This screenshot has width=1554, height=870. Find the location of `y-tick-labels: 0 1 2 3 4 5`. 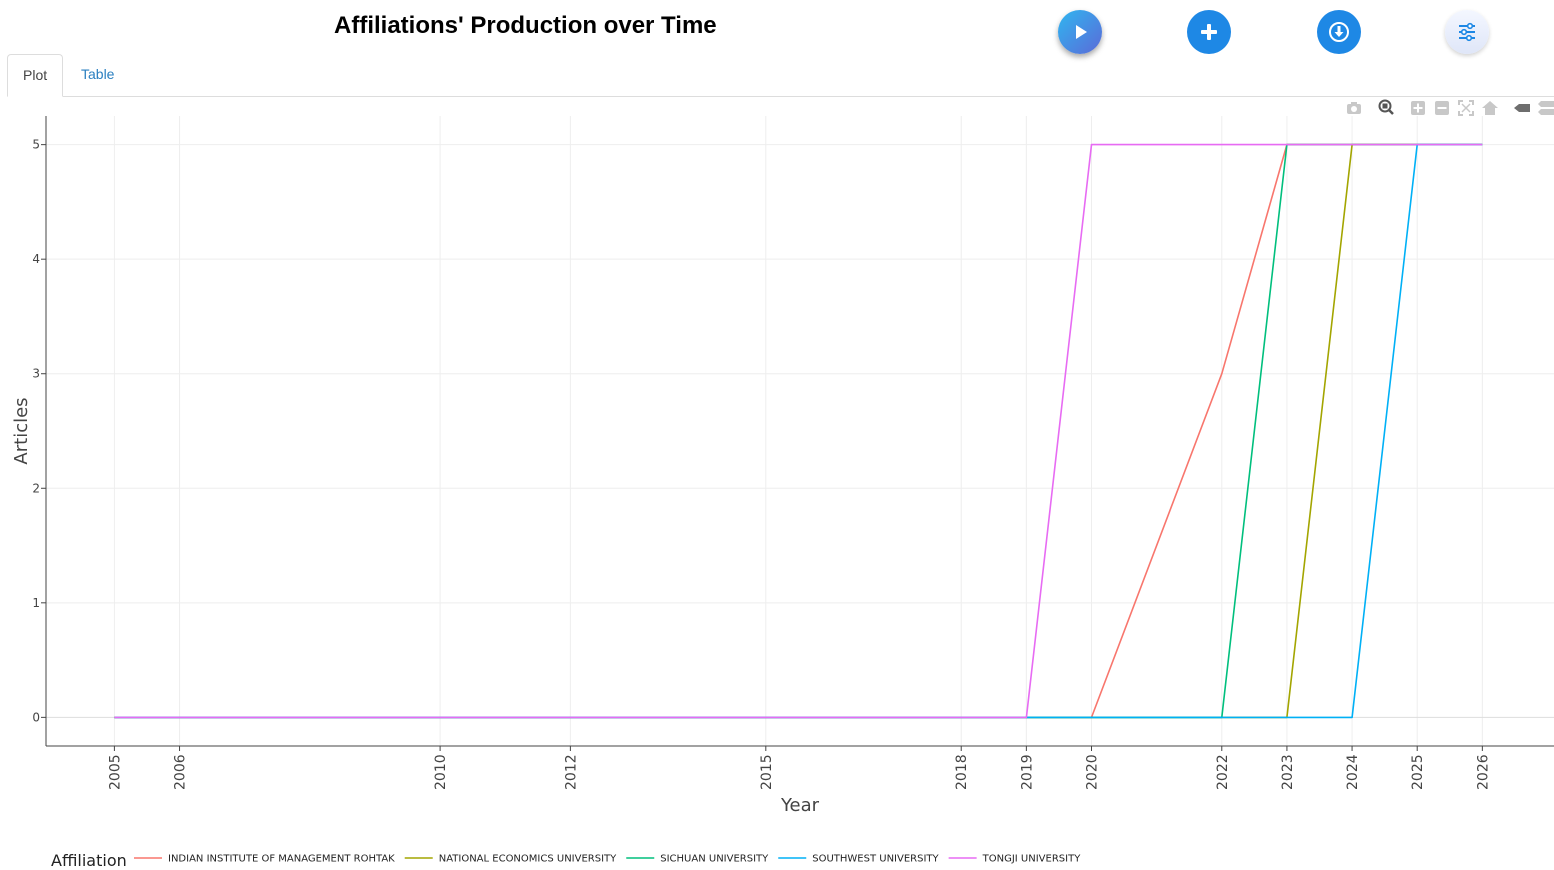

y-tick-labels: 0 1 2 3 4 5 is located at coordinates (36, 431).